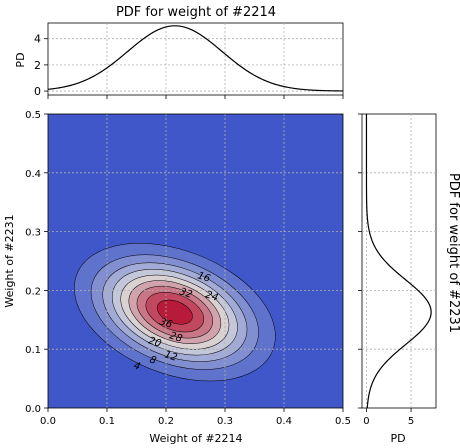 This screenshot has height=448, width=460. What do you see at coordinates (284, 421) in the screenshot?
I see `joint-x-tick-label: 0.4` at bounding box center [284, 421].